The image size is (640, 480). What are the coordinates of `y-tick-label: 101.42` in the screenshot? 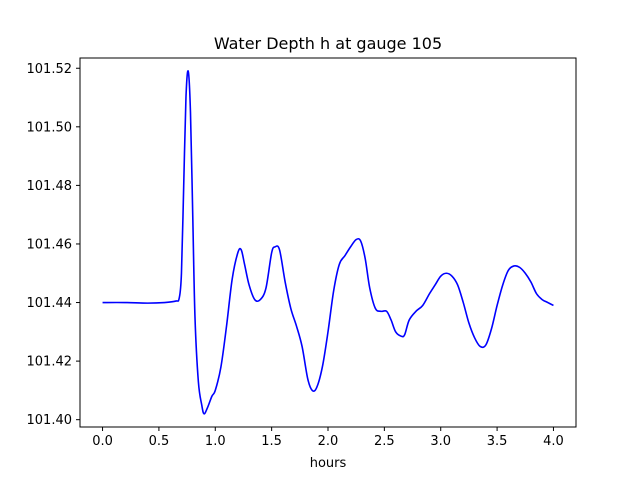 It's located at (50, 362).